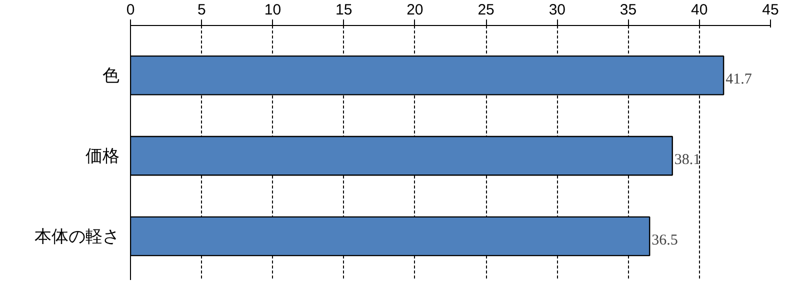 This screenshot has height=284, width=805. What do you see at coordinates (628, 10) in the screenshot?
I see `x-tick-label: 35` at bounding box center [628, 10].